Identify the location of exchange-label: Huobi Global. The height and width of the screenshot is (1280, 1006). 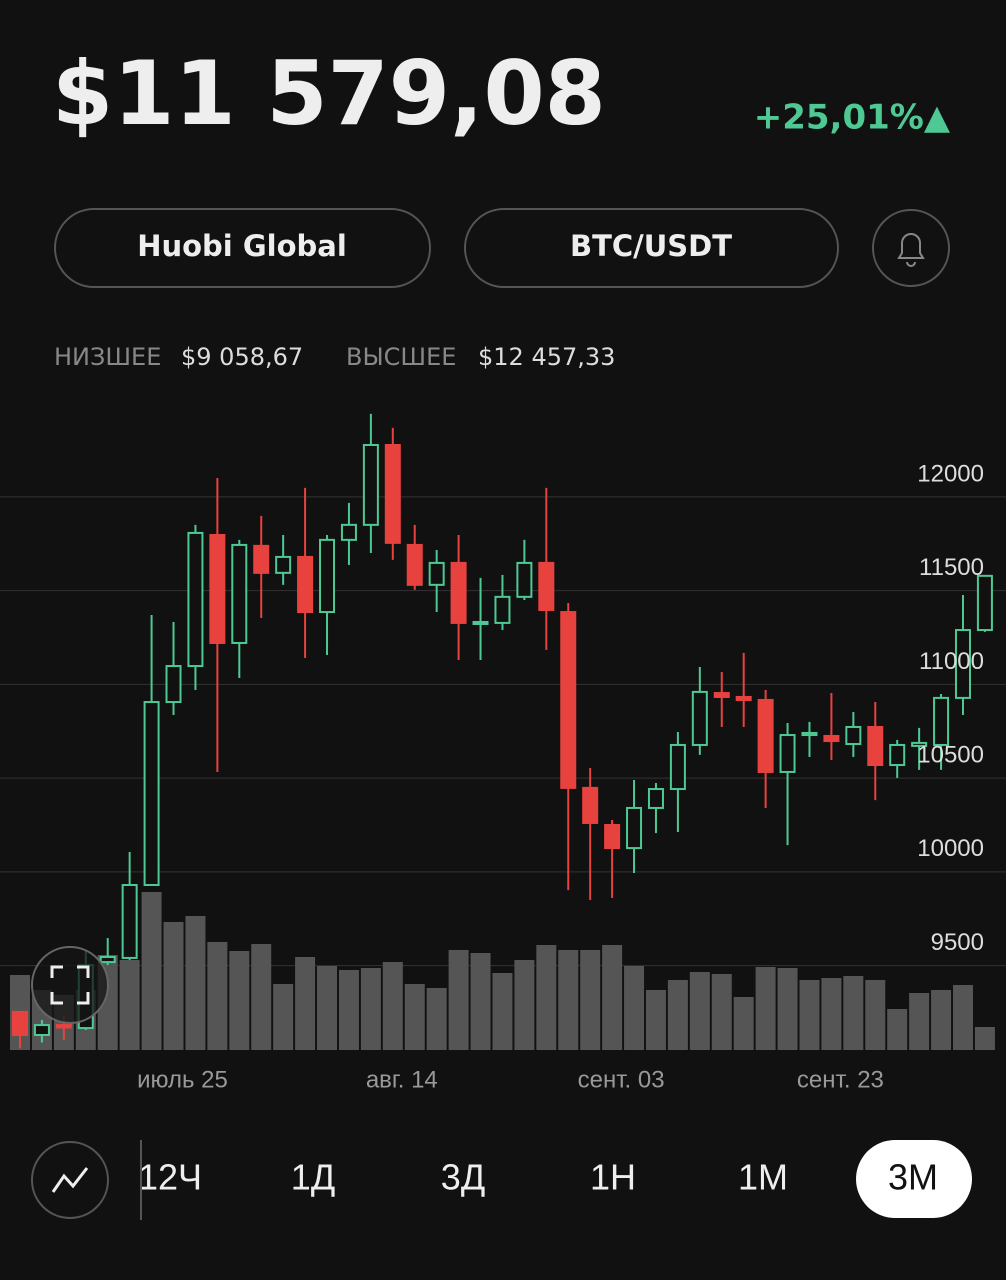
(242, 246).